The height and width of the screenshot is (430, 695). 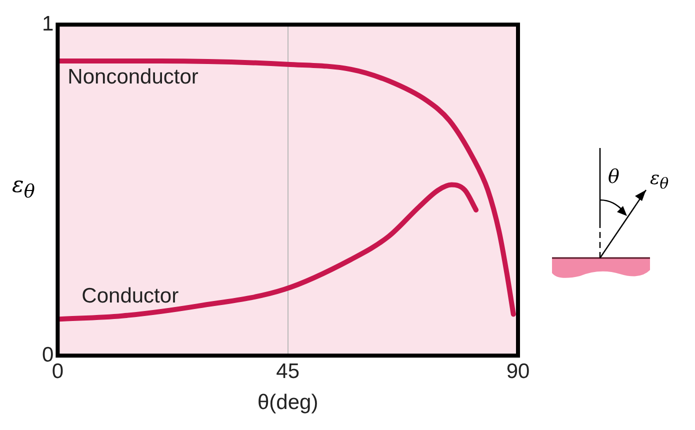 What do you see at coordinates (23, 187) in the screenshot?
I see `y-axis-title: ε$_{θ}$` at bounding box center [23, 187].